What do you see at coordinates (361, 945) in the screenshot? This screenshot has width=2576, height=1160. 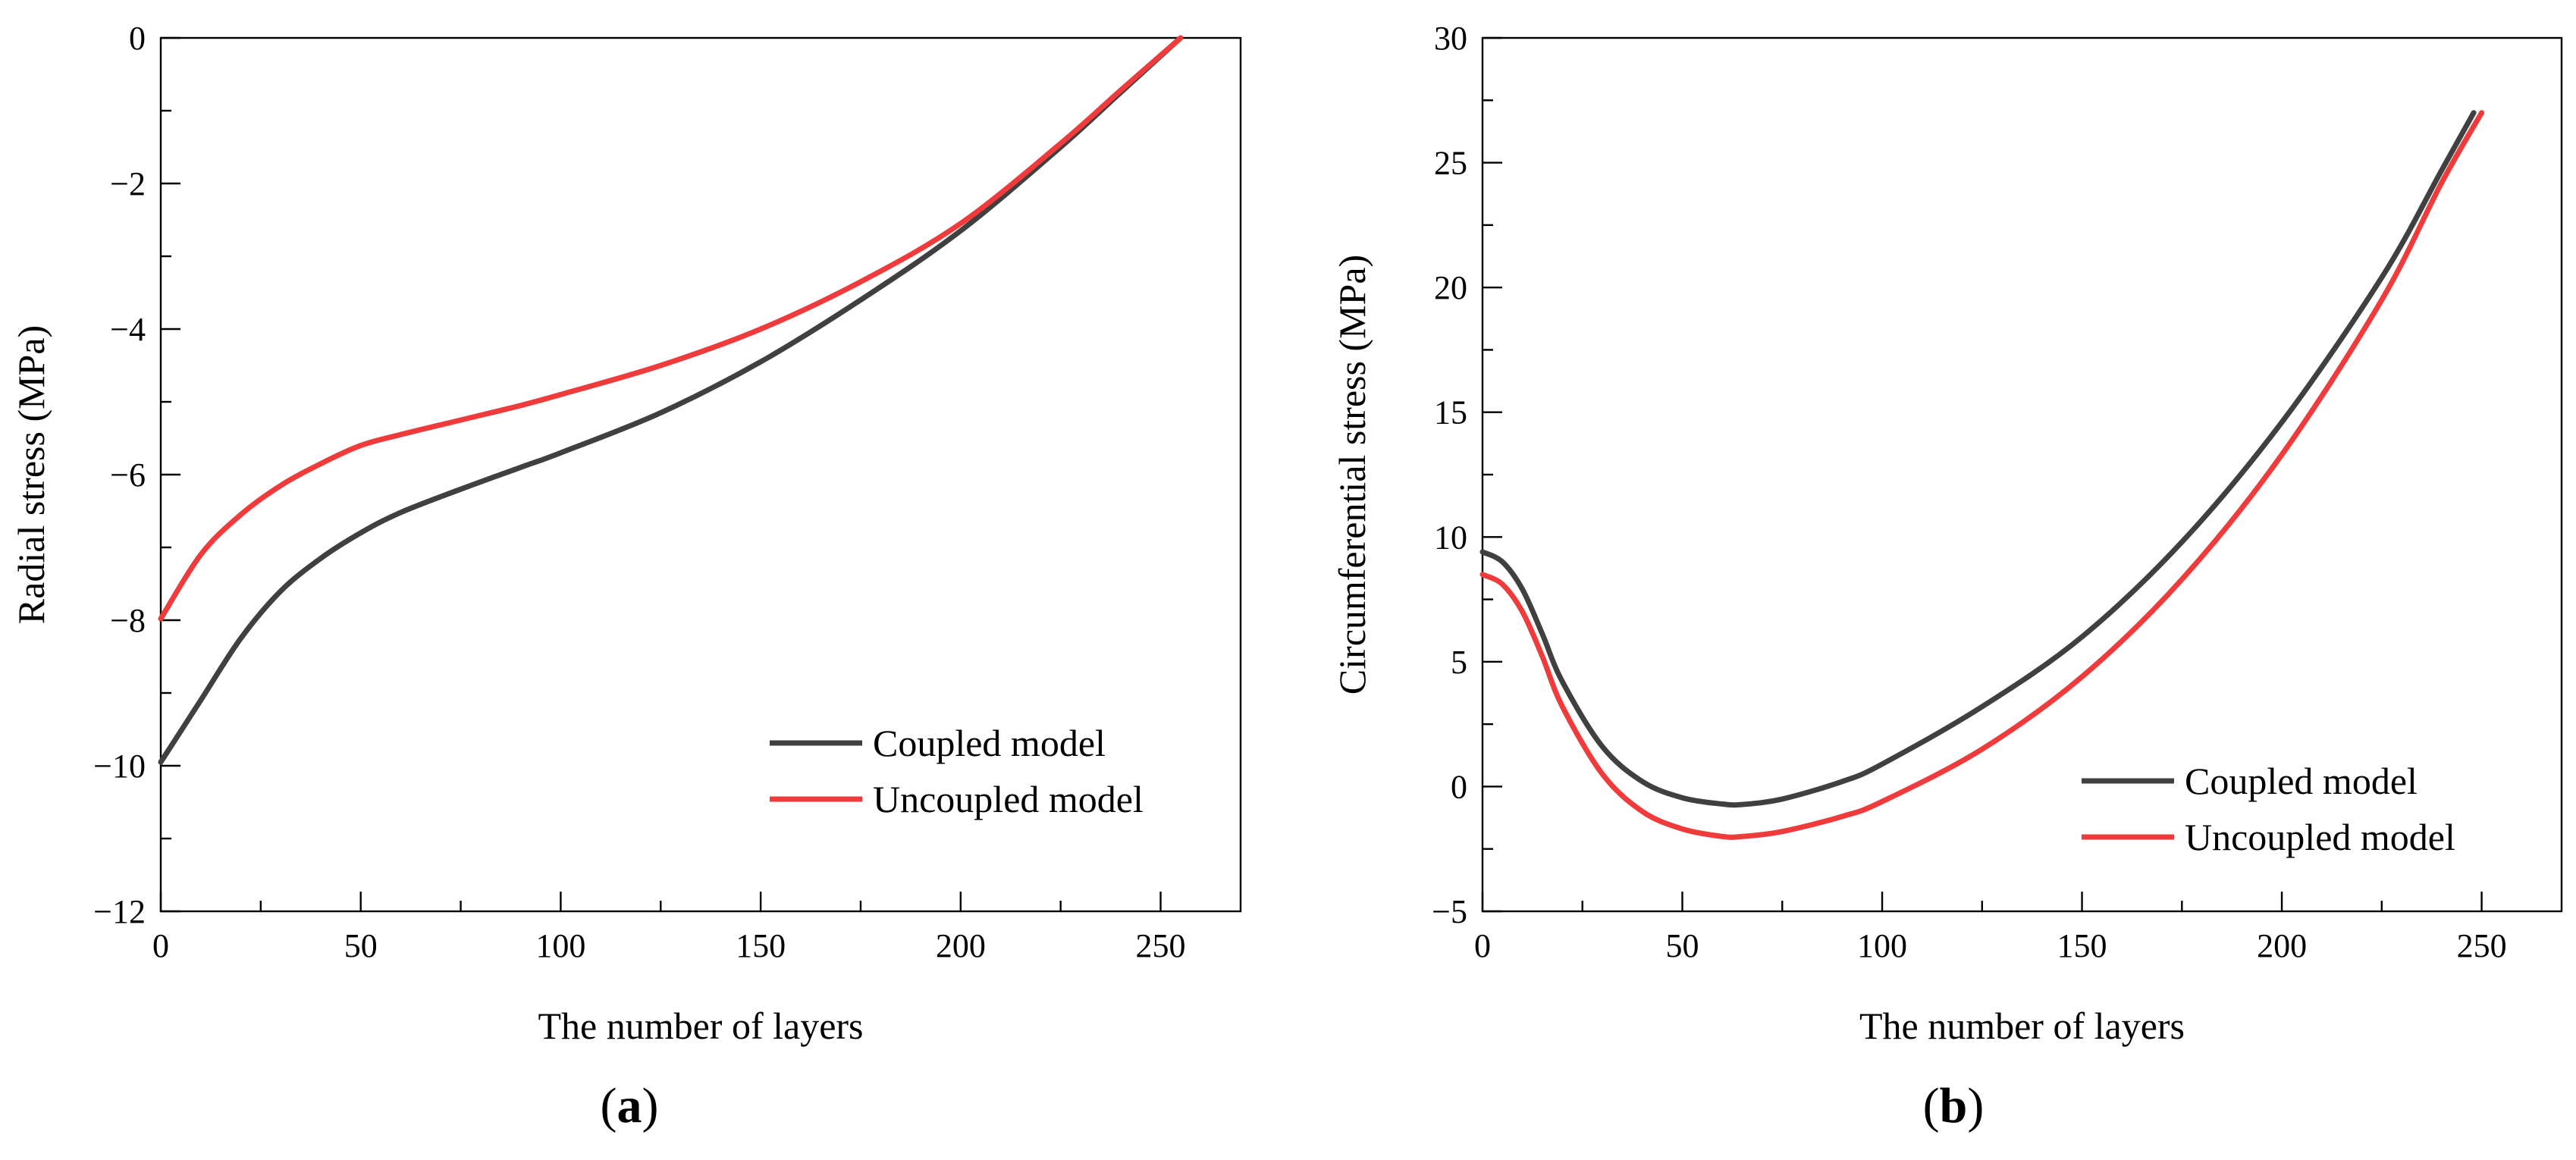 I see `panel-a-x-tick-label: 50` at bounding box center [361, 945].